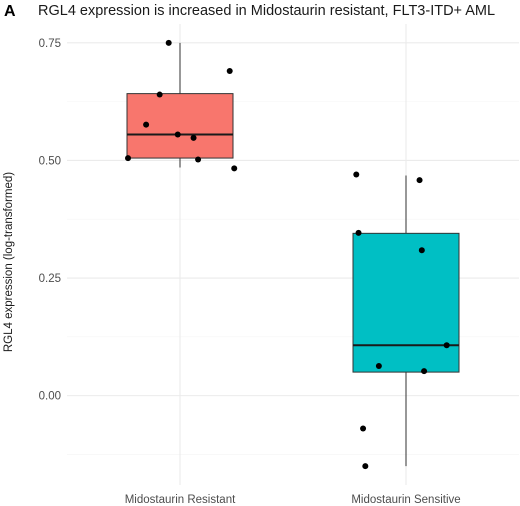  I want to click on y-axis-title: RGL4 expression (log-transformed), so click(9, 262).